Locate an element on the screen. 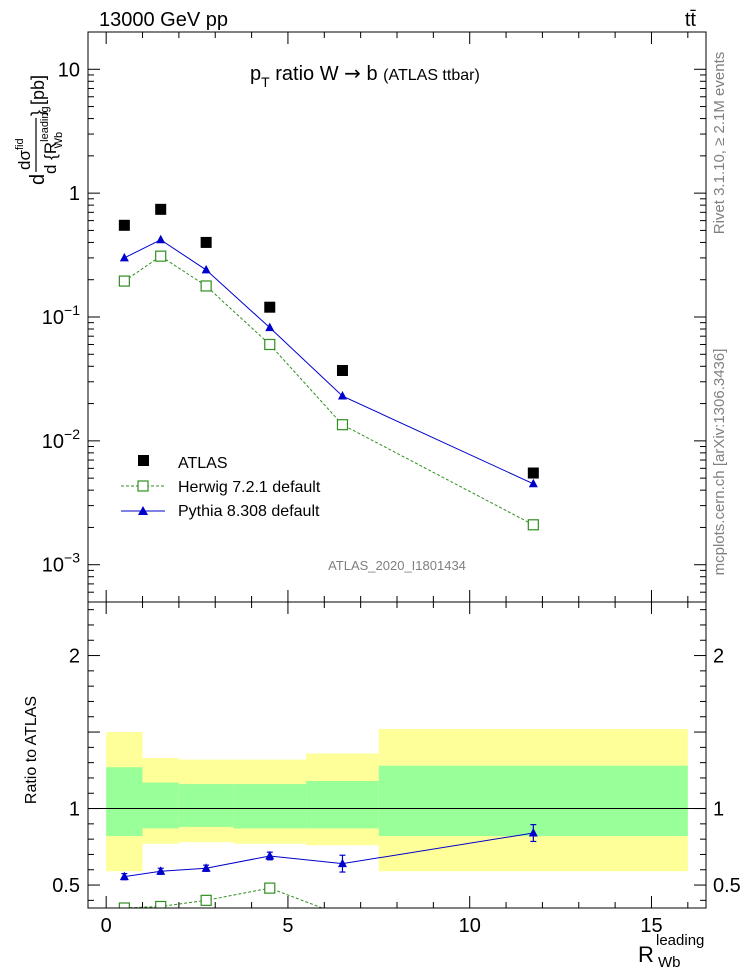 The width and height of the screenshot is (746, 972). title-arrow: → is located at coordinates (352, 73).